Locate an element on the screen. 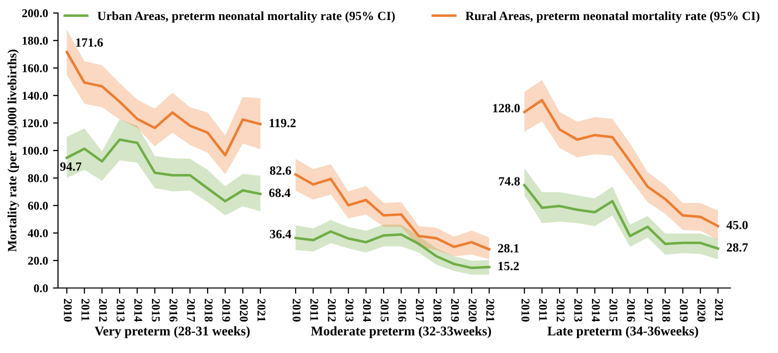 This screenshot has width=778, height=353. data-label: 28.1 is located at coordinates (508, 248).